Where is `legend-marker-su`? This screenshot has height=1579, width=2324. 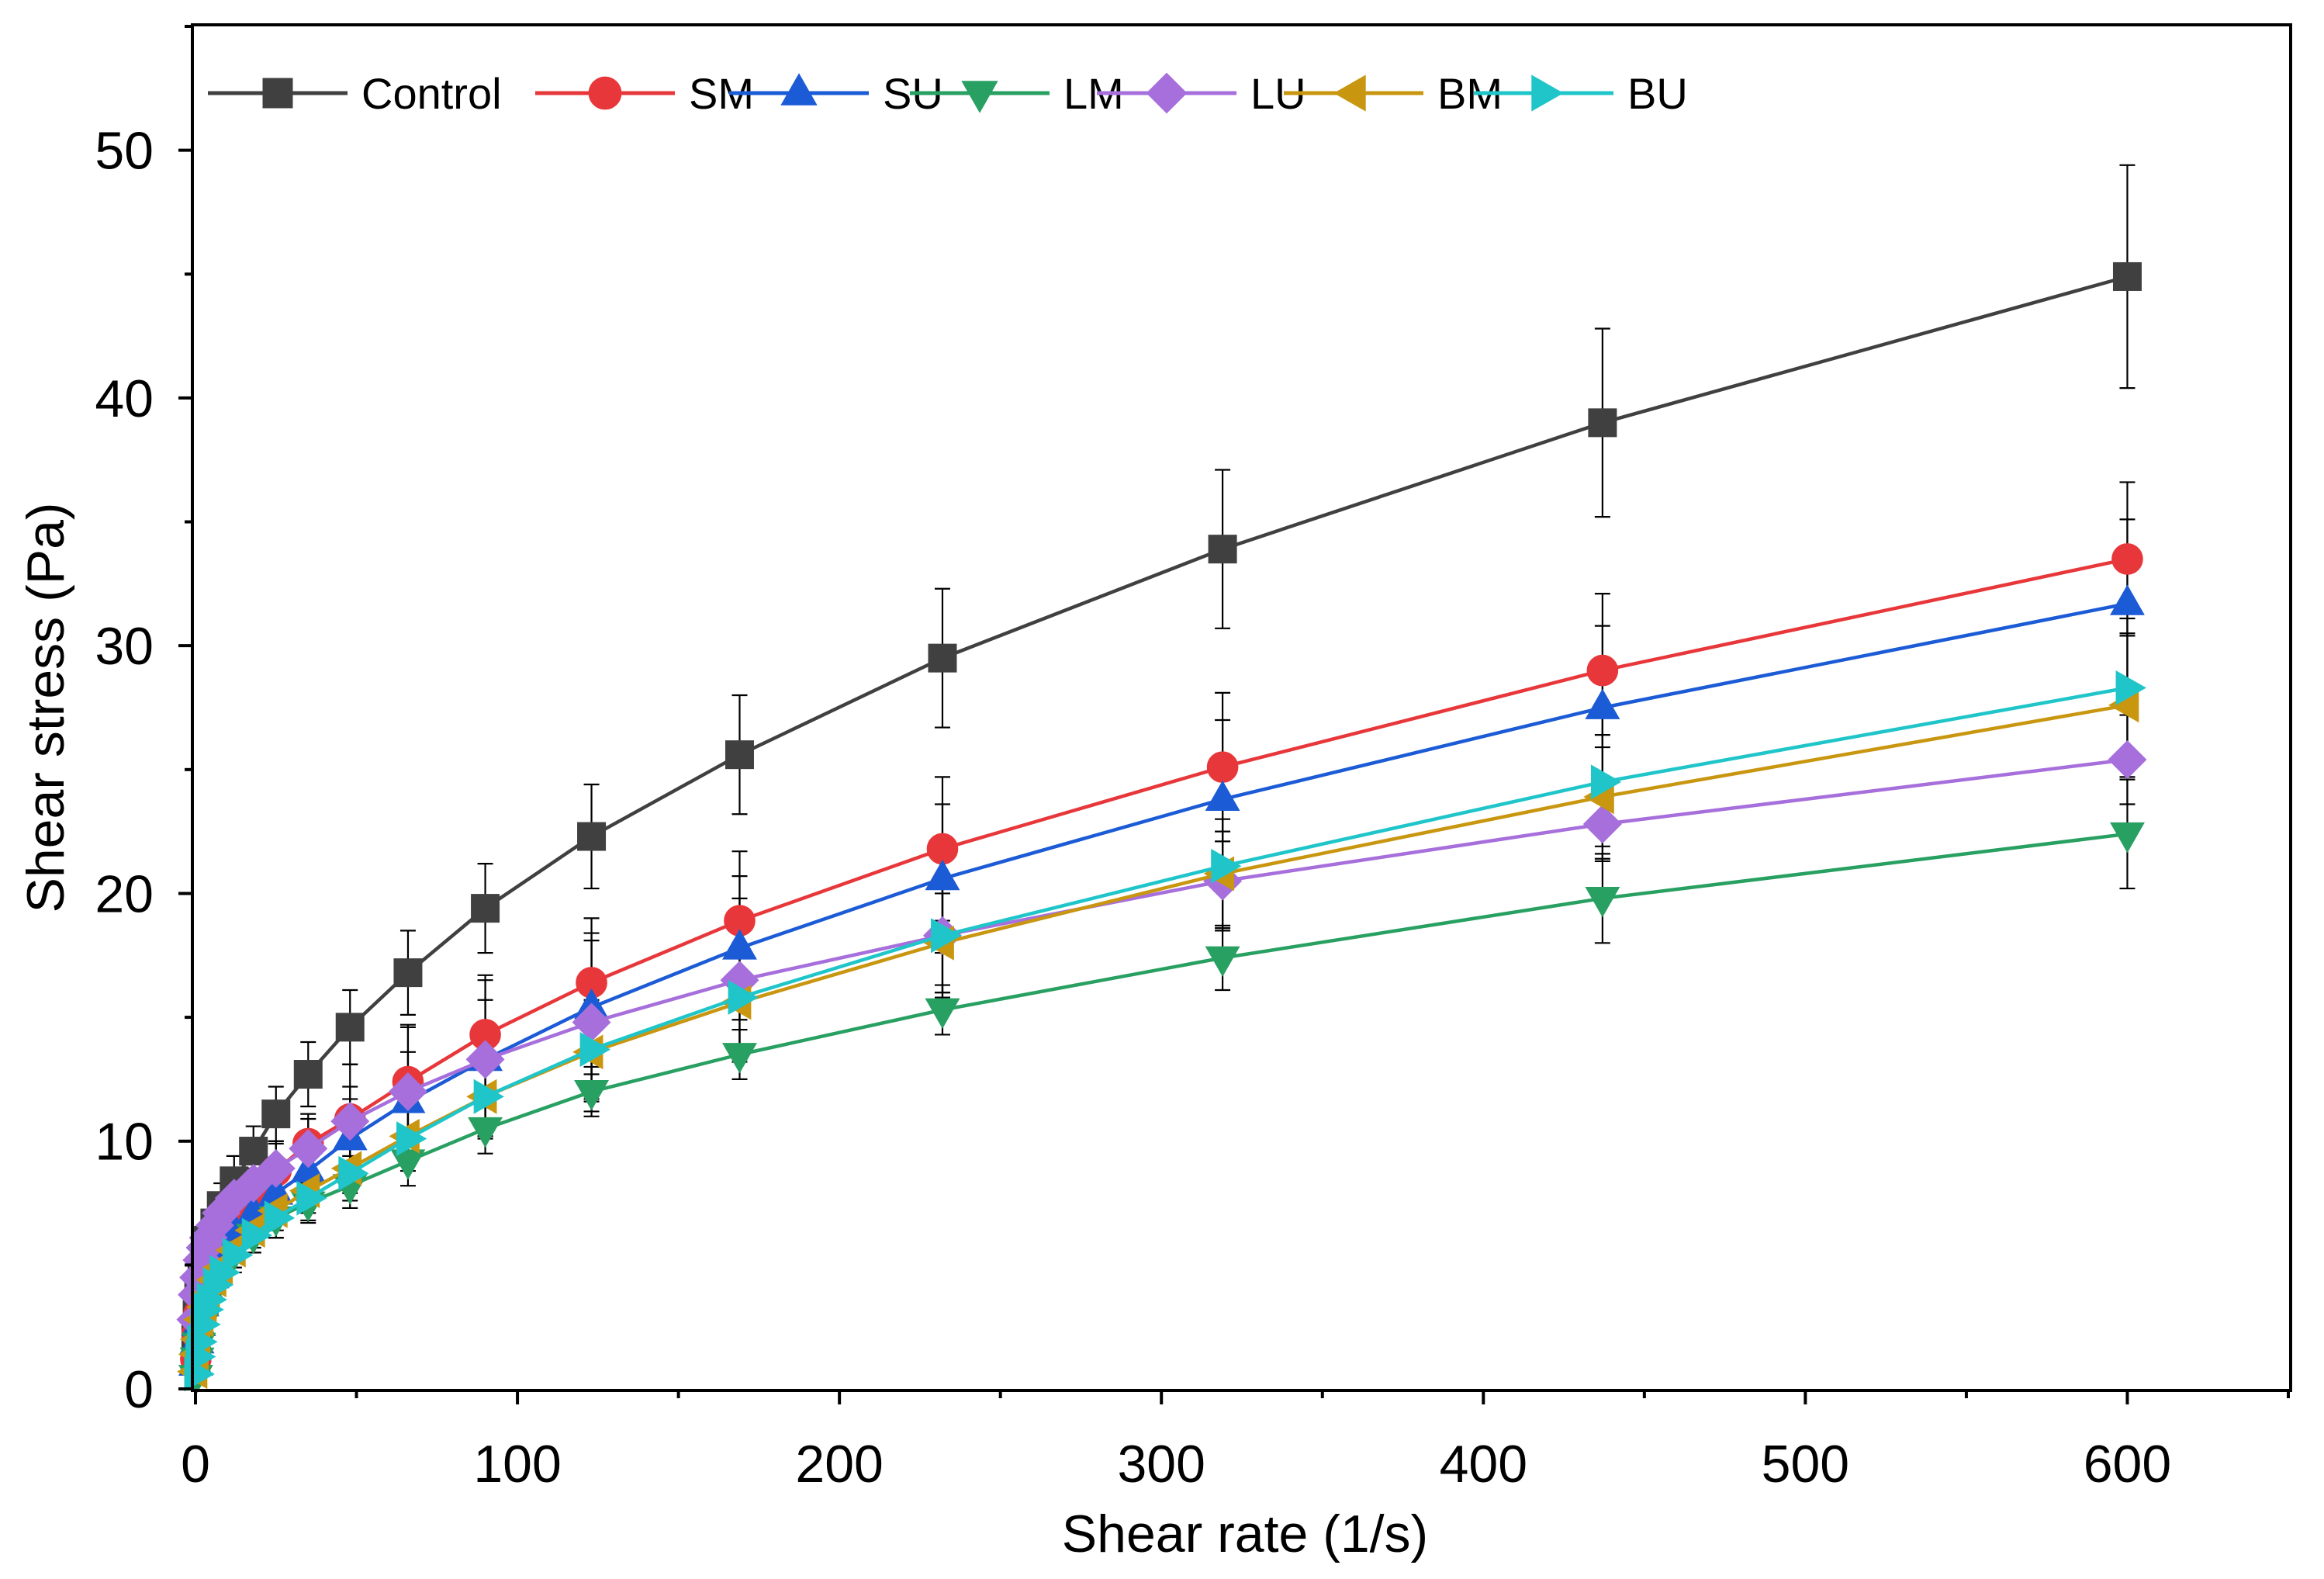
legend-marker-su is located at coordinates (799, 89).